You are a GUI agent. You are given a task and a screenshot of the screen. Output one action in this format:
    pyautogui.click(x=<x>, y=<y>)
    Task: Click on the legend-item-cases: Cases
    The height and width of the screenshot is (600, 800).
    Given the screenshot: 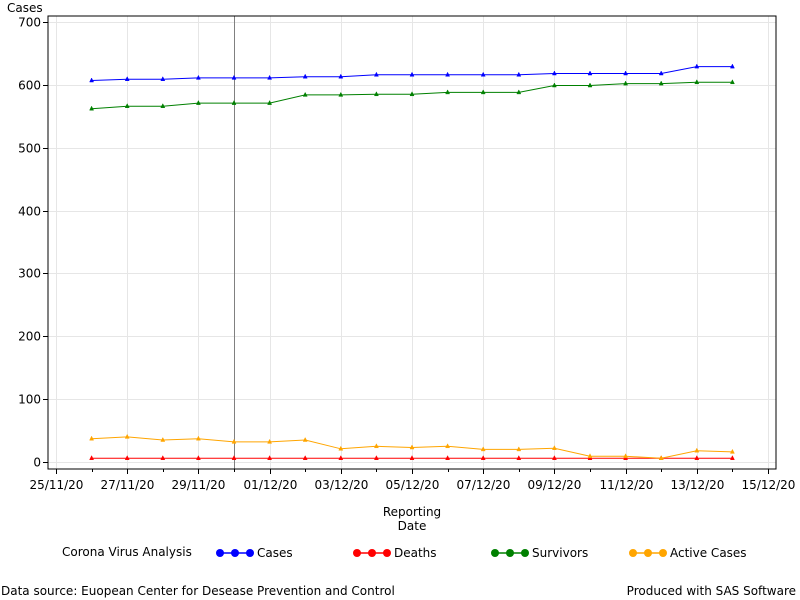 What is the action you would take?
    pyautogui.click(x=254, y=553)
    